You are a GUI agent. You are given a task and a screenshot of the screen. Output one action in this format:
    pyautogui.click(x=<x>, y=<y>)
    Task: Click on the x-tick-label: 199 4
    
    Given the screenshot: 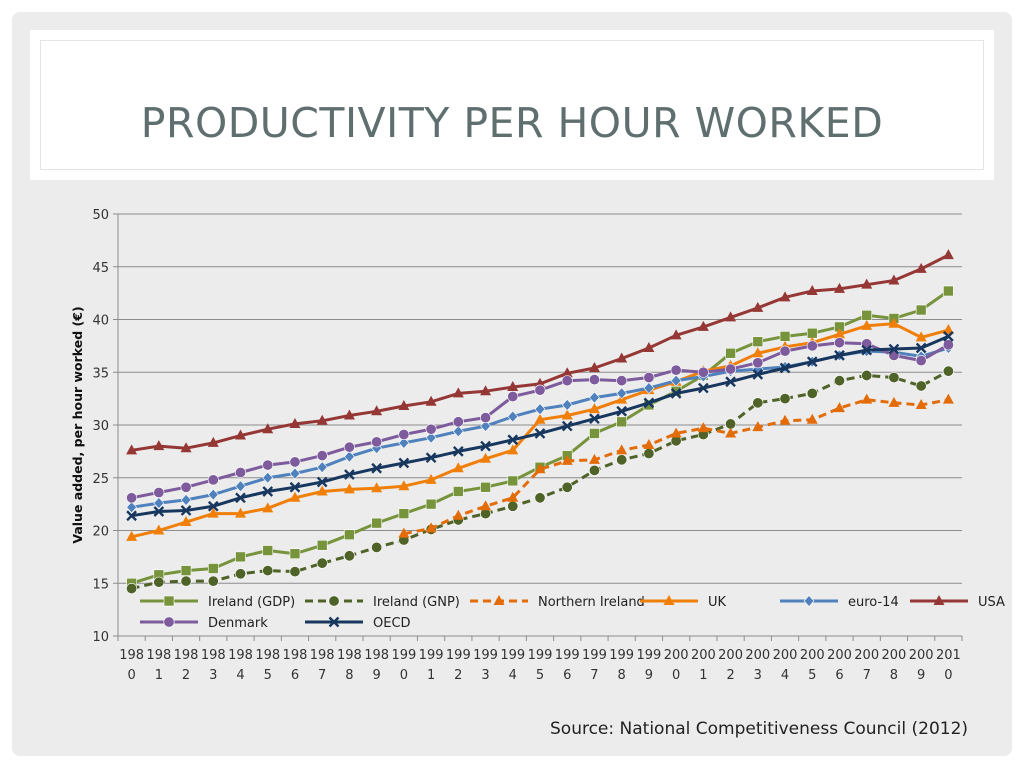 What is the action you would take?
    pyautogui.click(x=512, y=665)
    